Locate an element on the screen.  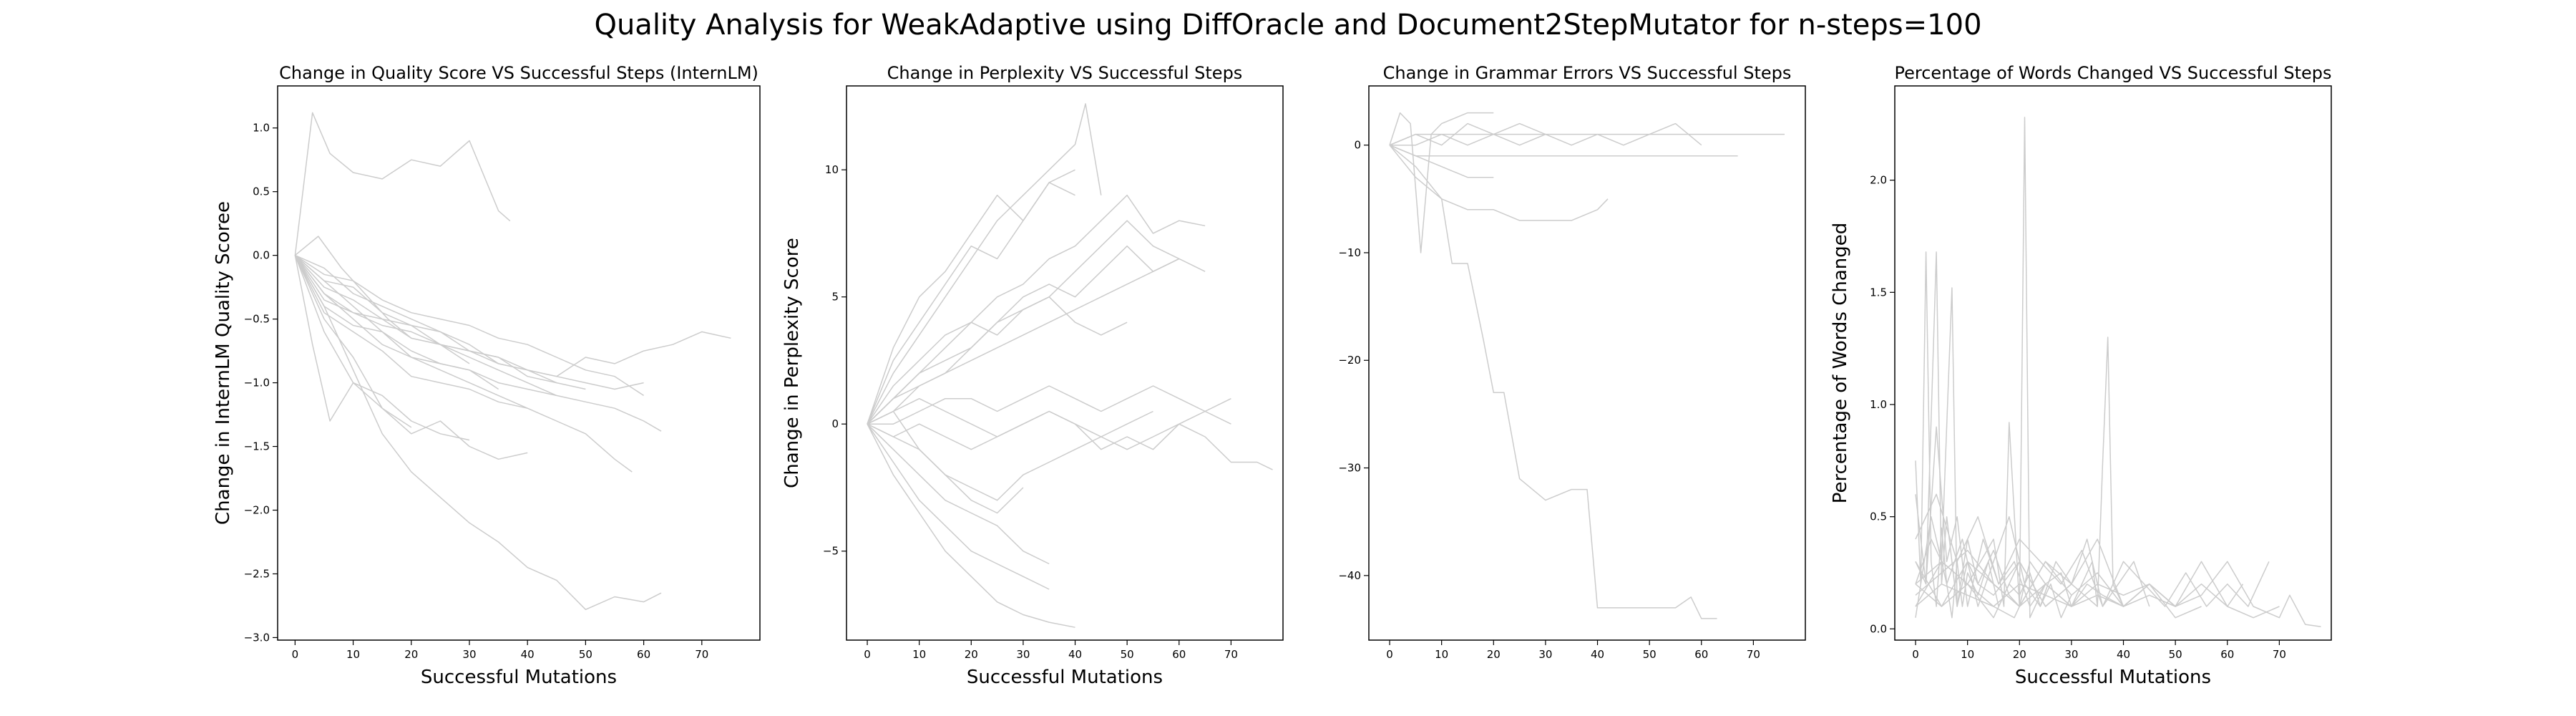
y-tick-label: −30 is located at coordinates (1349, 468).